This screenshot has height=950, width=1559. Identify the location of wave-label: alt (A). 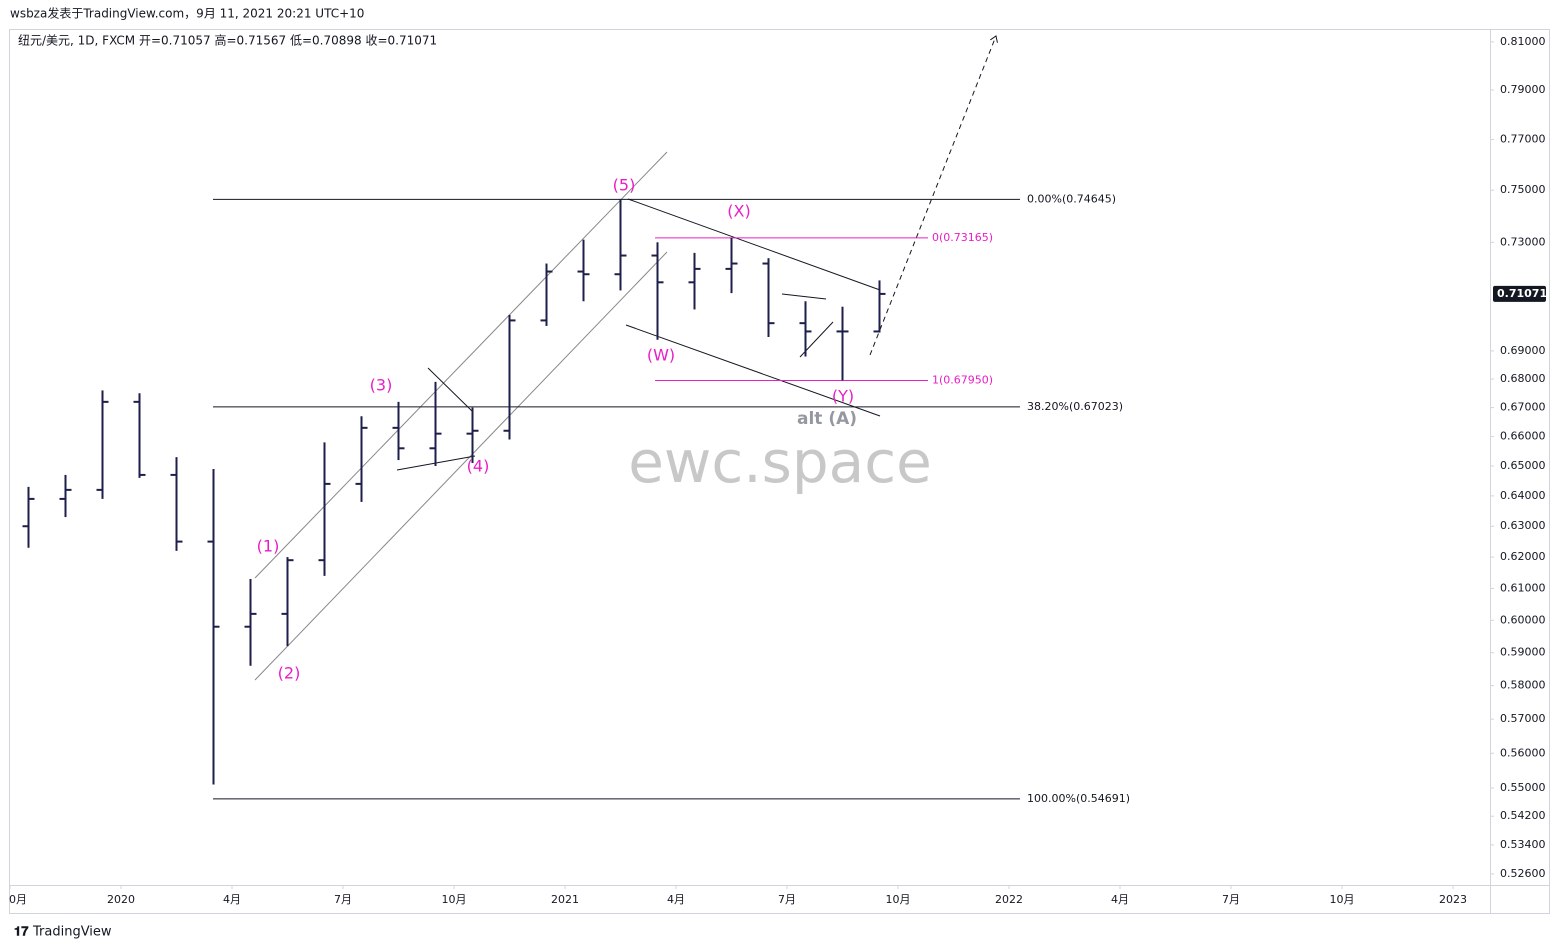
(827, 419).